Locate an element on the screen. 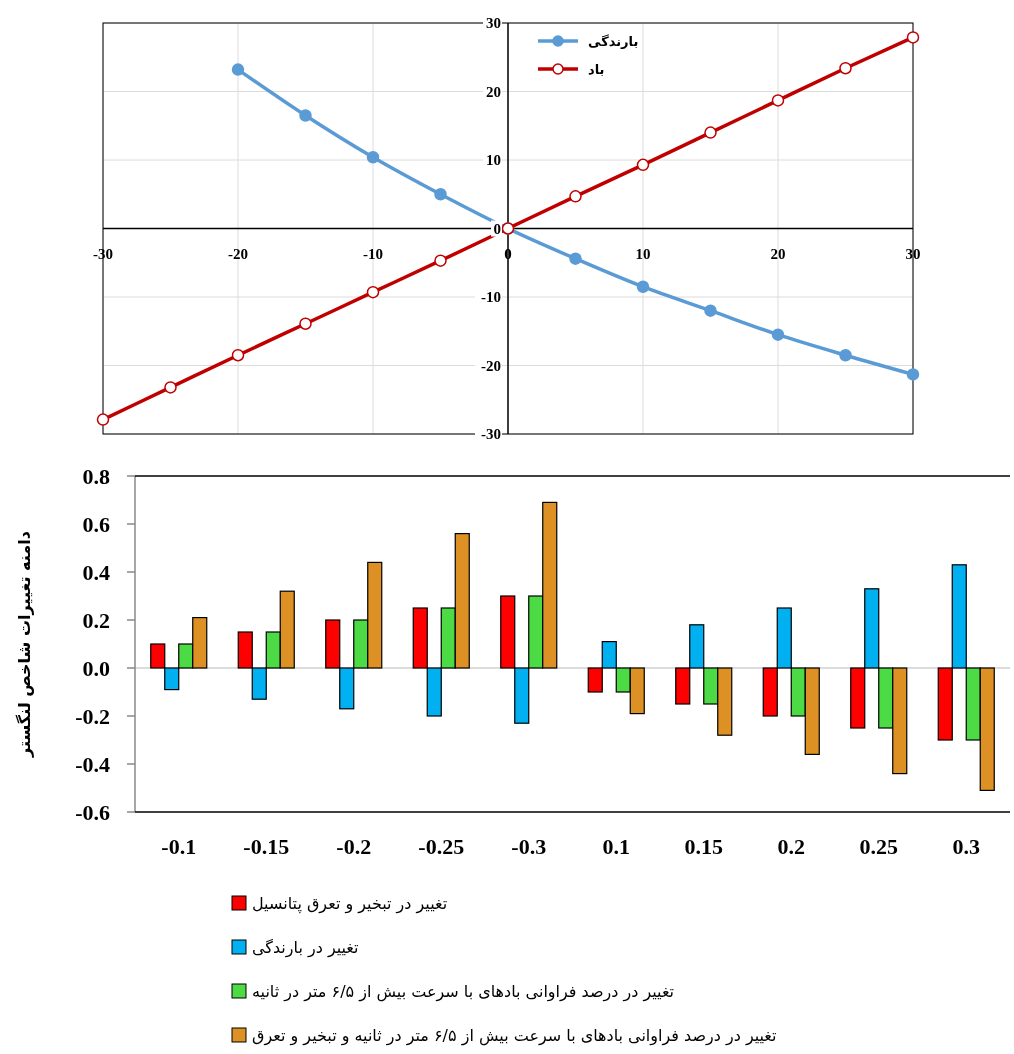  y-tick-label: -0.2 is located at coordinates (92, 716).